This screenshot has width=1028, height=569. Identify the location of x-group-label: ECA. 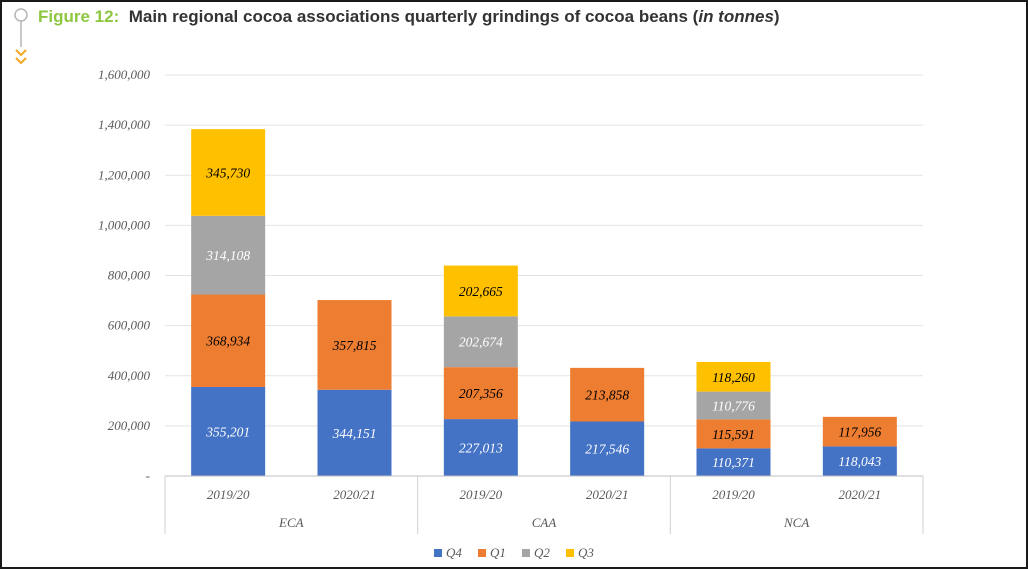
(291, 522).